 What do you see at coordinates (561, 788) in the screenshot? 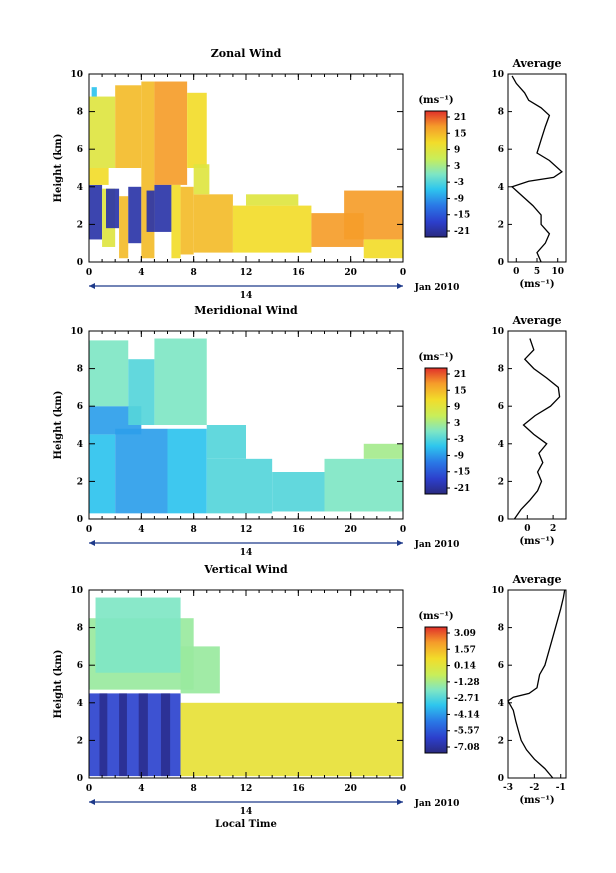
I see `profile-x-tick-label: -1` at bounding box center [561, 788].